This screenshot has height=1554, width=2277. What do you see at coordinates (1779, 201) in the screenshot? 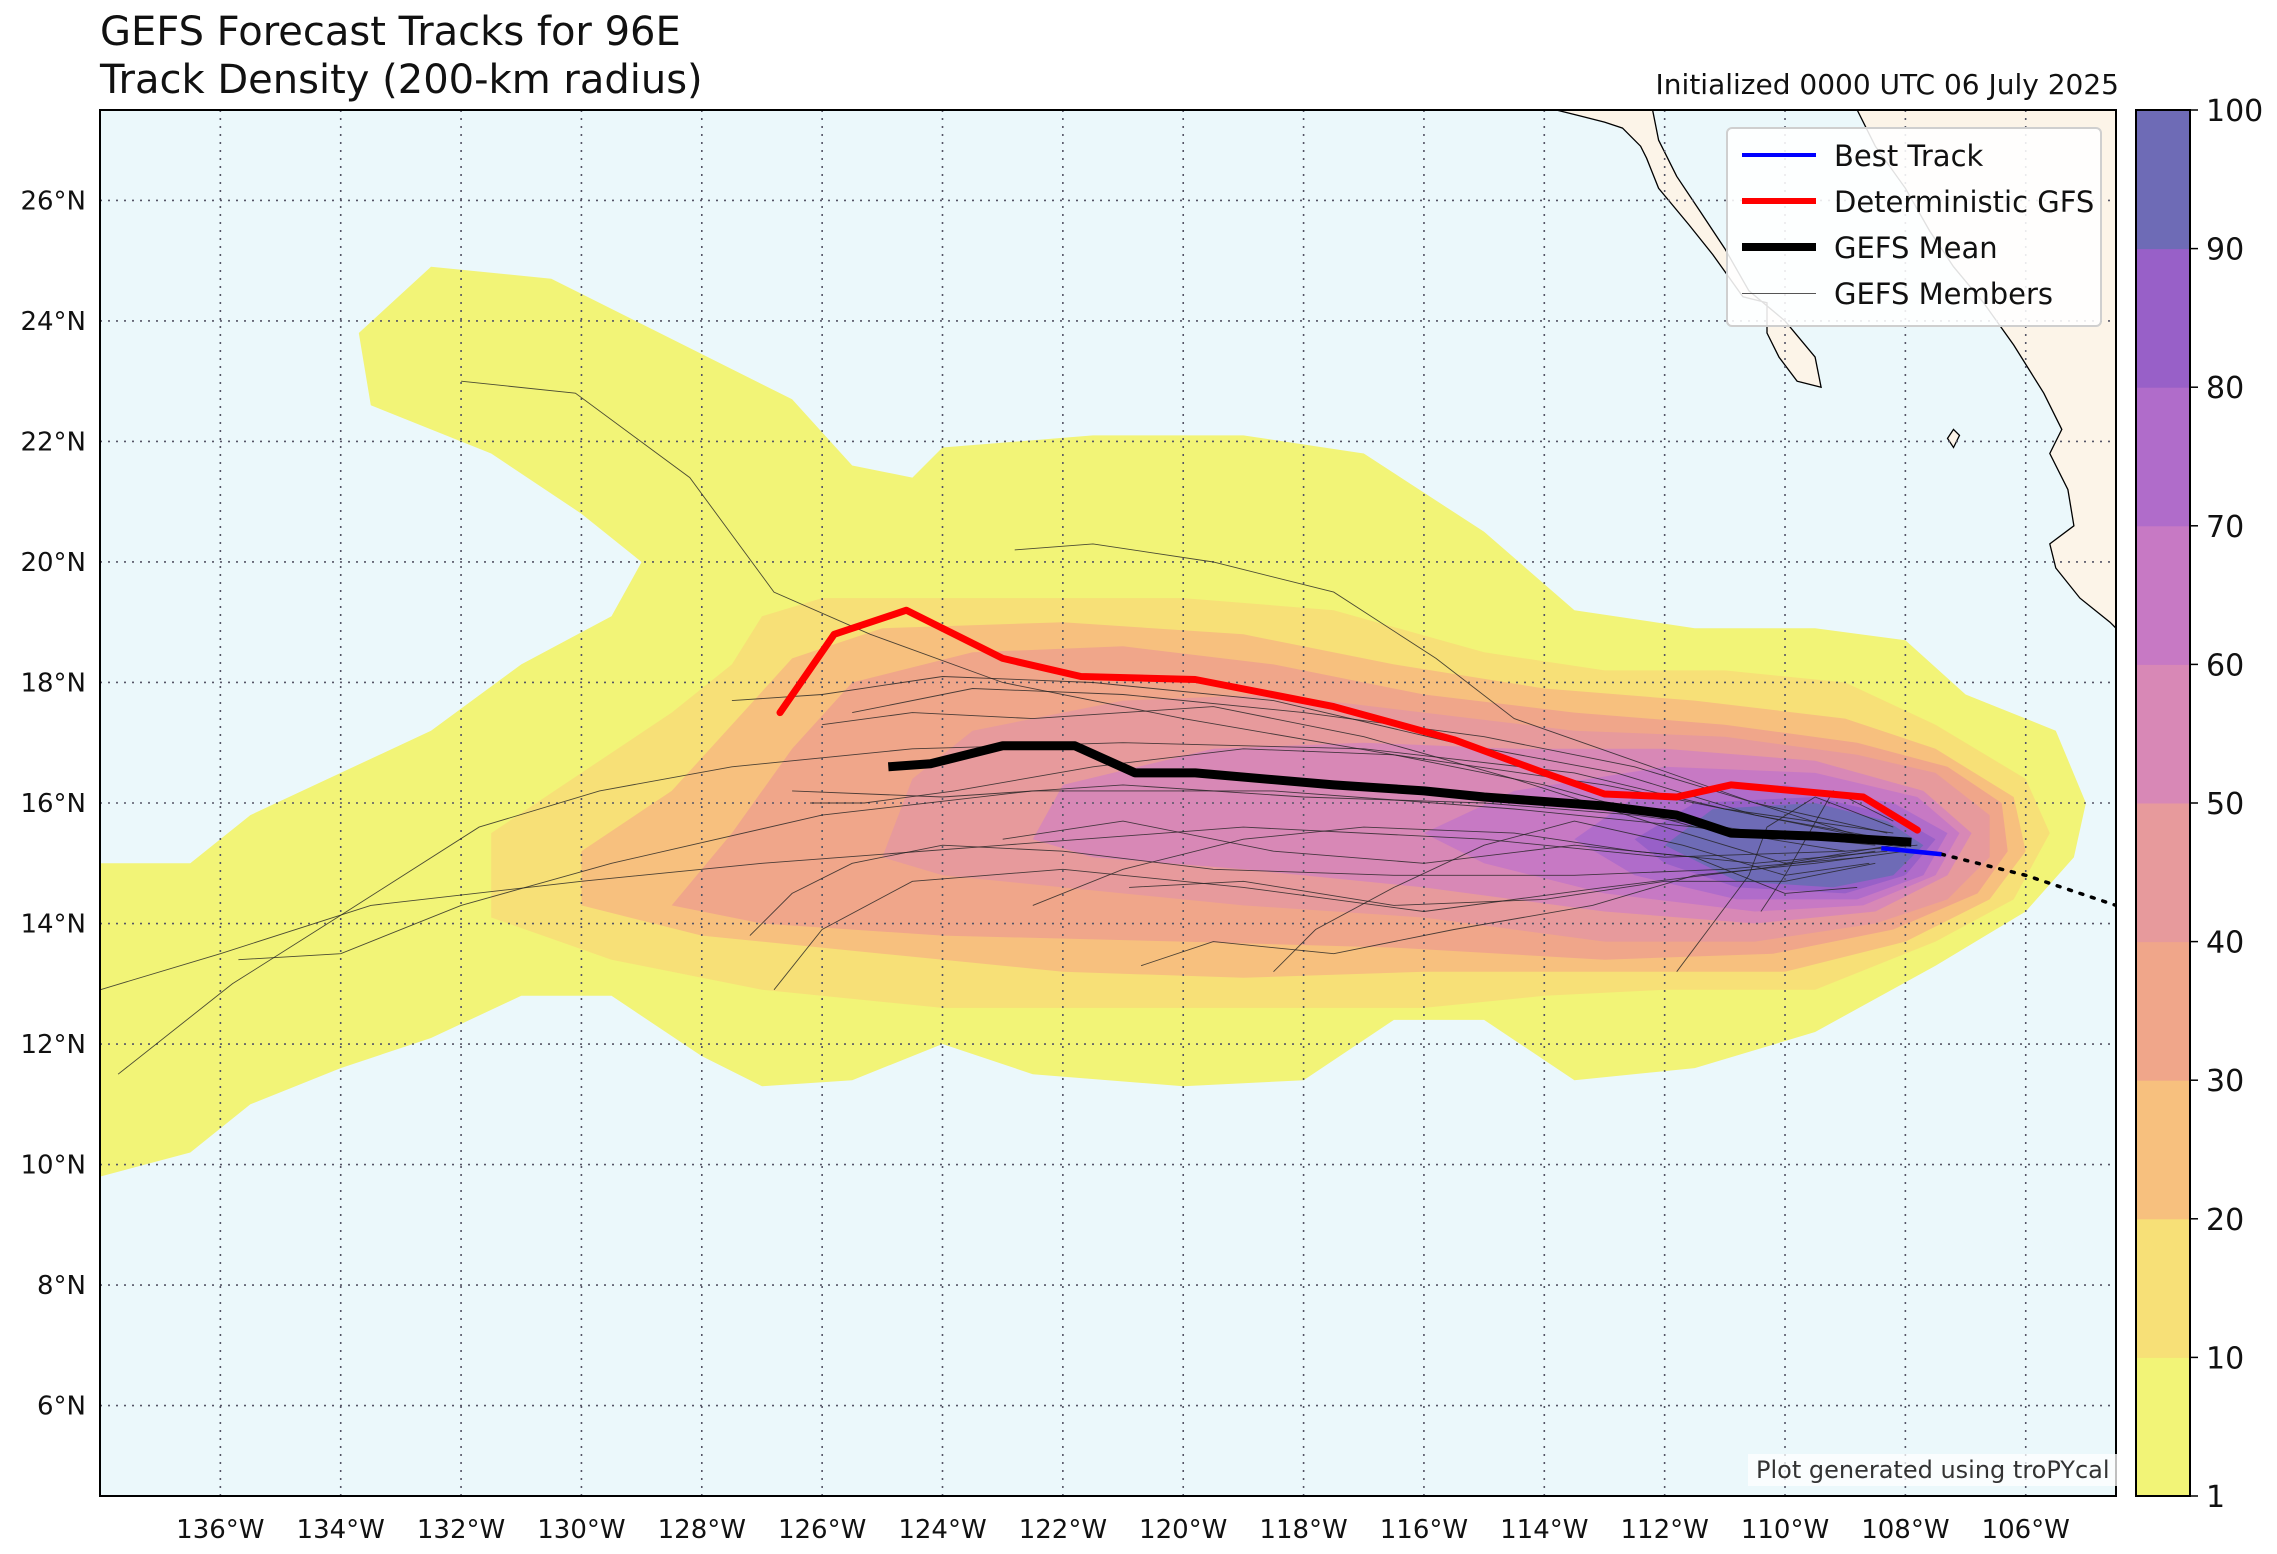
I see `legend-deterministic-gfs-swatch` at bounding box center [1779, 201].